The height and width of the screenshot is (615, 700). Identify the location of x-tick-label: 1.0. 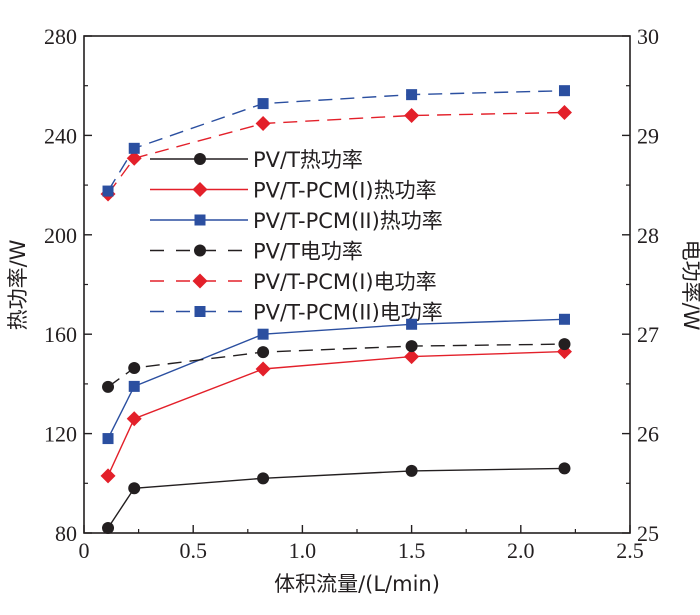
(303, 550).